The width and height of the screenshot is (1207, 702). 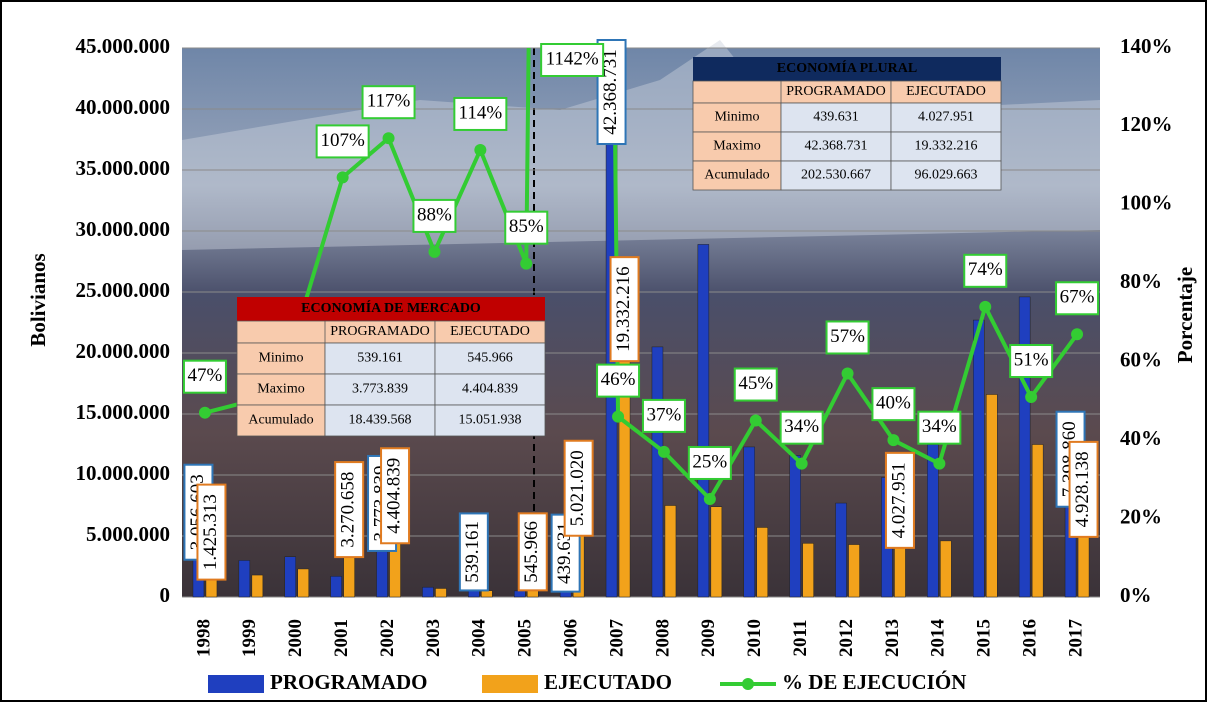 What do you see at coordinates (38, 299) in the screenshot?
I see `y-axis-title: Bolivianos` at bounding box center [38, 299].